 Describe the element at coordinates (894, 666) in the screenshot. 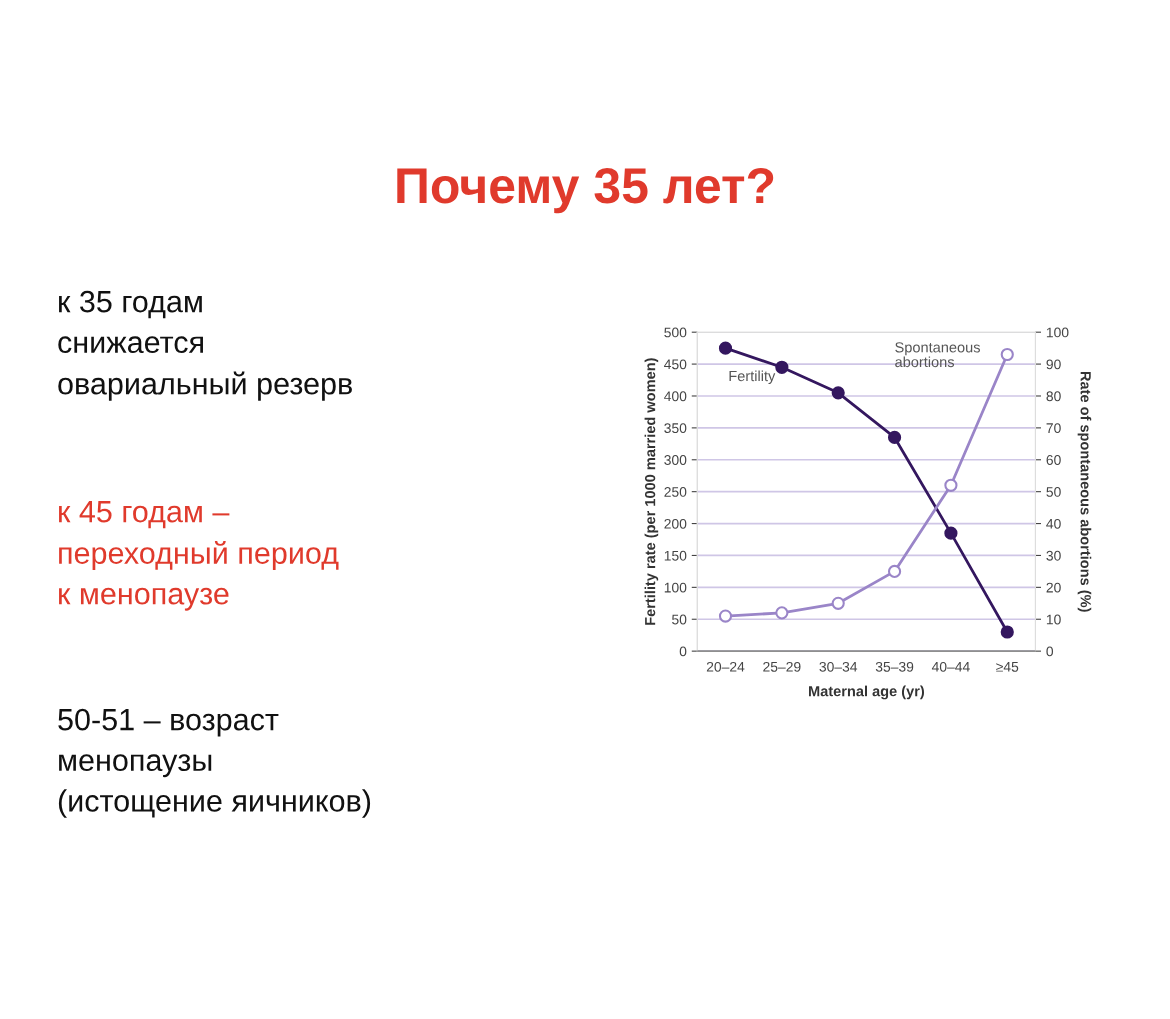

I see `x-tick-label: 35–39` at that location.